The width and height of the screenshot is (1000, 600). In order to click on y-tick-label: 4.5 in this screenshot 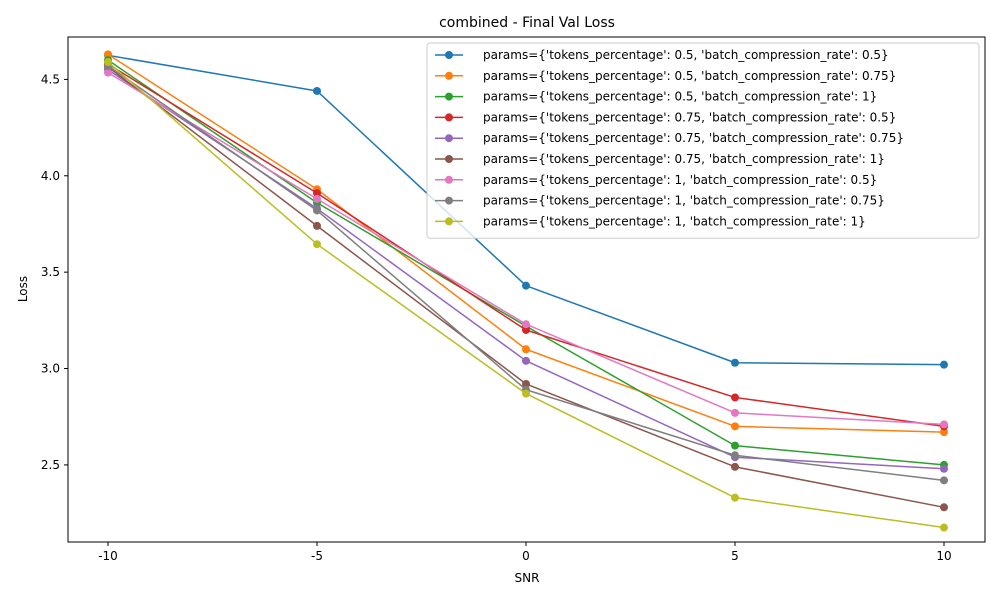, I will do `click(50, 79)`.